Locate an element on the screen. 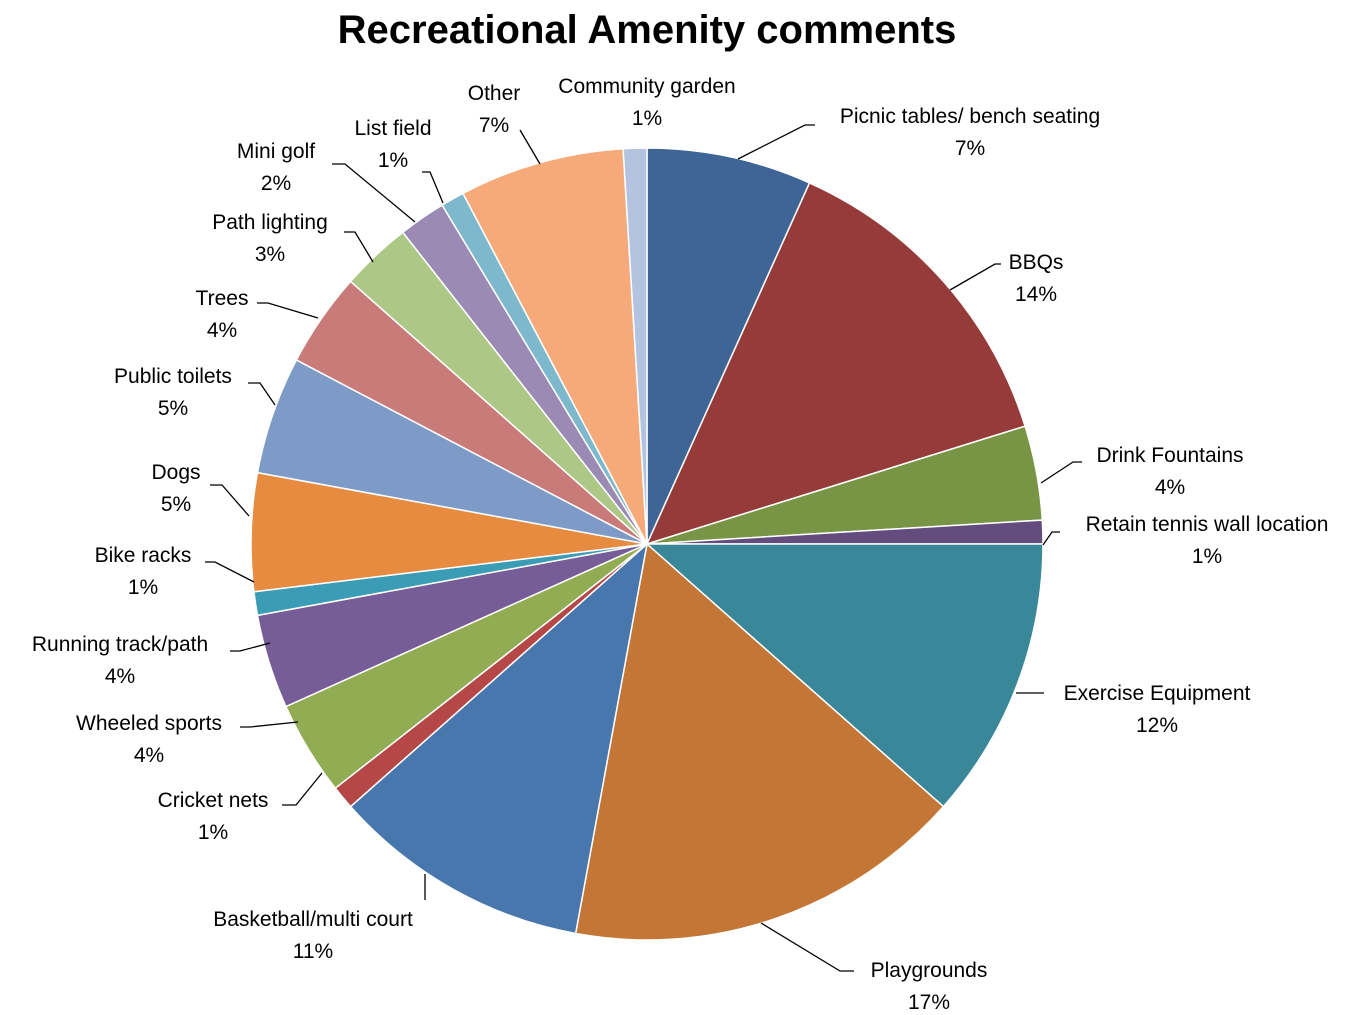  slice-percentage: 17% is located at coordinates (929, 1002).